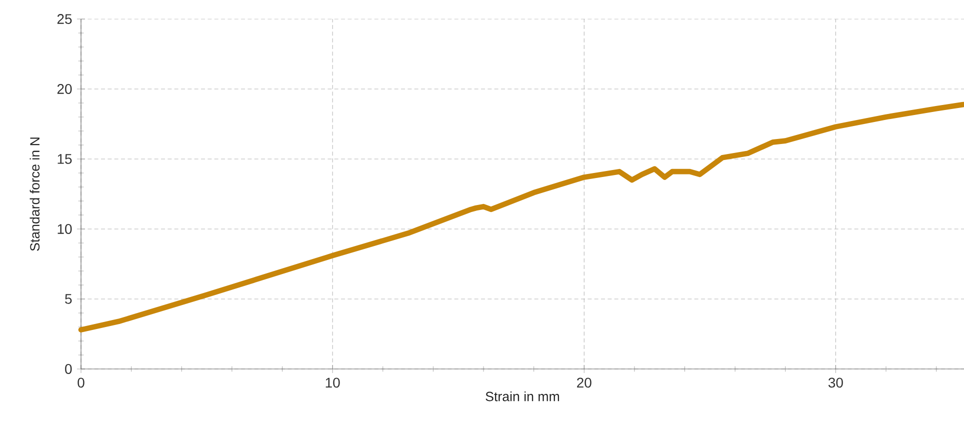 The image size is (964, 430). What do you see at coordinates (81, 383) in the screenshot?
I see `x-tick-label: 0` at bounding box center [81, 383].